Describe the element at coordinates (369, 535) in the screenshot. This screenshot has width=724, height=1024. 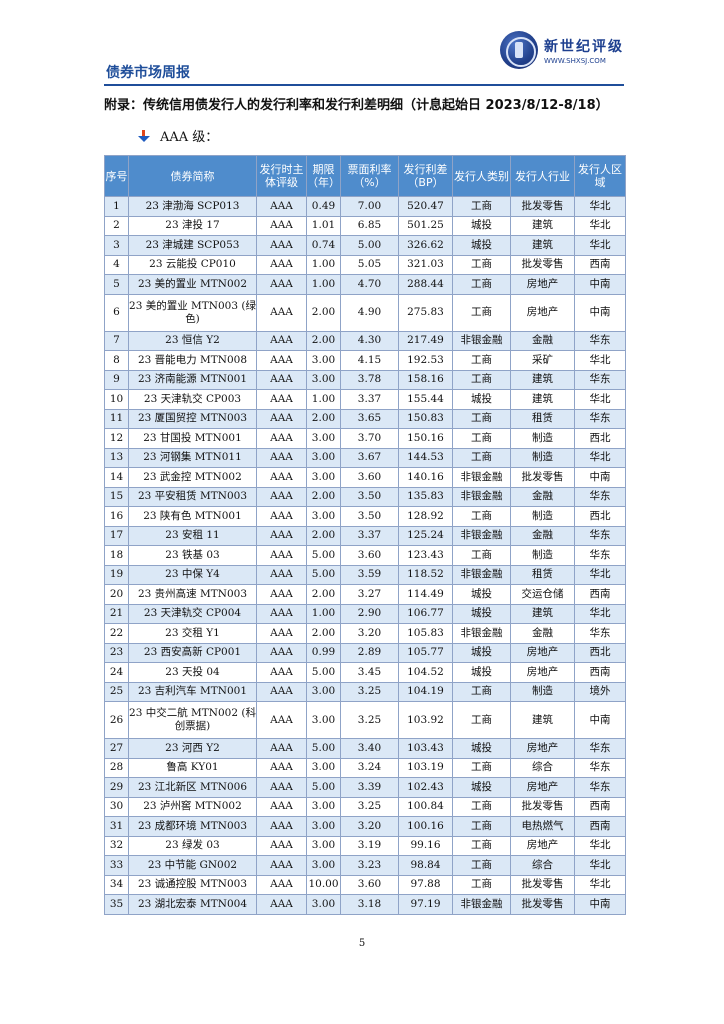
I see `cell-coupon: 3.37` at that location.